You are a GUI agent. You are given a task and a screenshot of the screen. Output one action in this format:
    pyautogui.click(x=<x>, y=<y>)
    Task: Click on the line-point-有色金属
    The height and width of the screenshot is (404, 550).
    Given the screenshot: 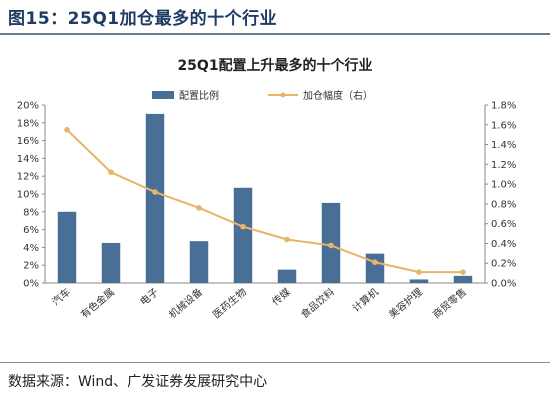 What is the action you would take?
    pyautogui.click(x=111, y=172)
    